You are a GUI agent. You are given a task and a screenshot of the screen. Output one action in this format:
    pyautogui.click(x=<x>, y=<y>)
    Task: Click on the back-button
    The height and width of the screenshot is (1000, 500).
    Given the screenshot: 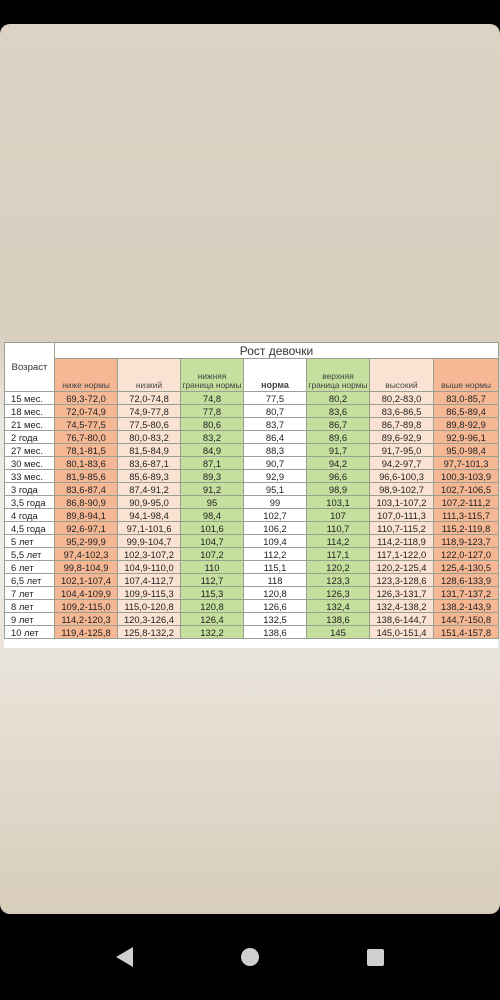 What is the action you would take?
    pyautogui.click(x=124, y=957)
    